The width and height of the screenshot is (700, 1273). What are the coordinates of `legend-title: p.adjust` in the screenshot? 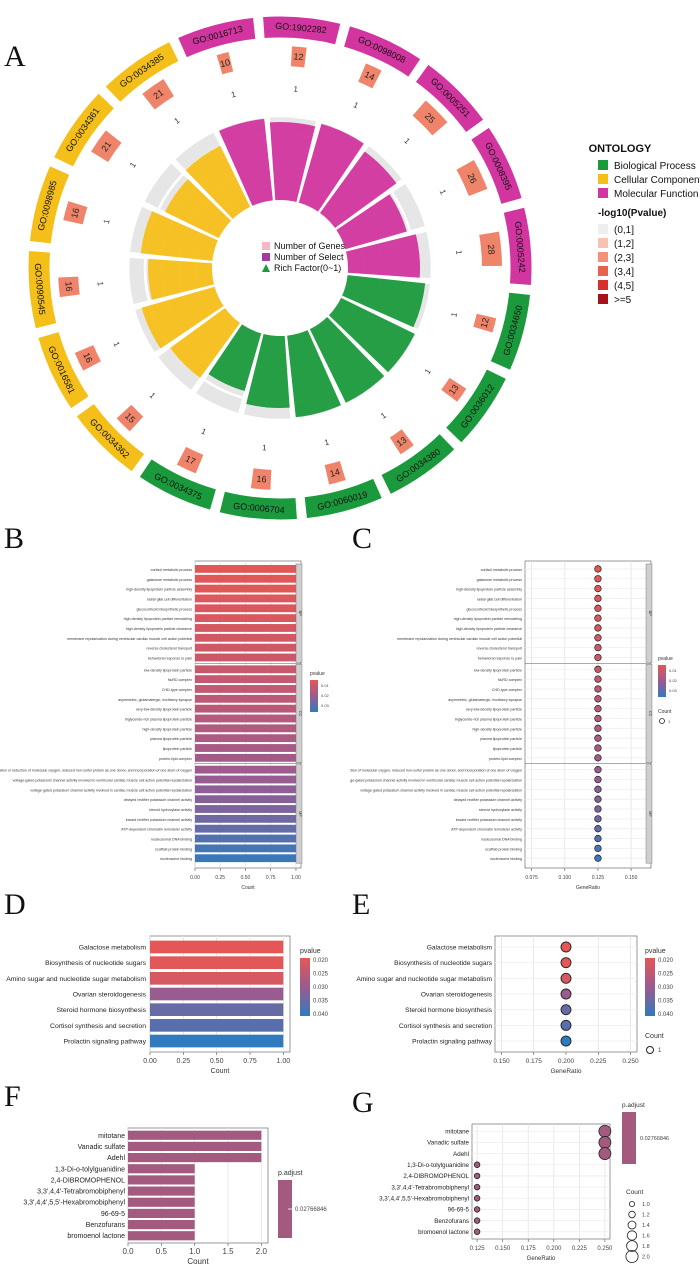 It's located at (290, 1173).